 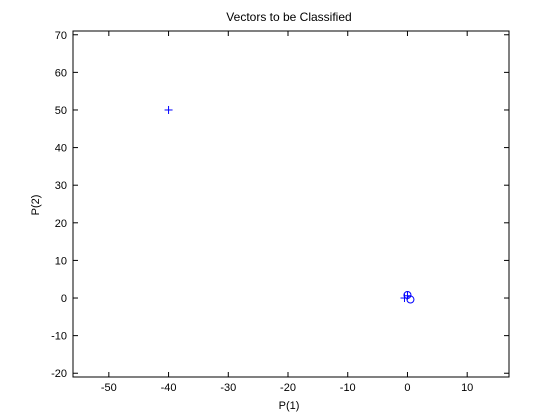 I want to click on y-tick-label: 0, so click(x=64, y=299).